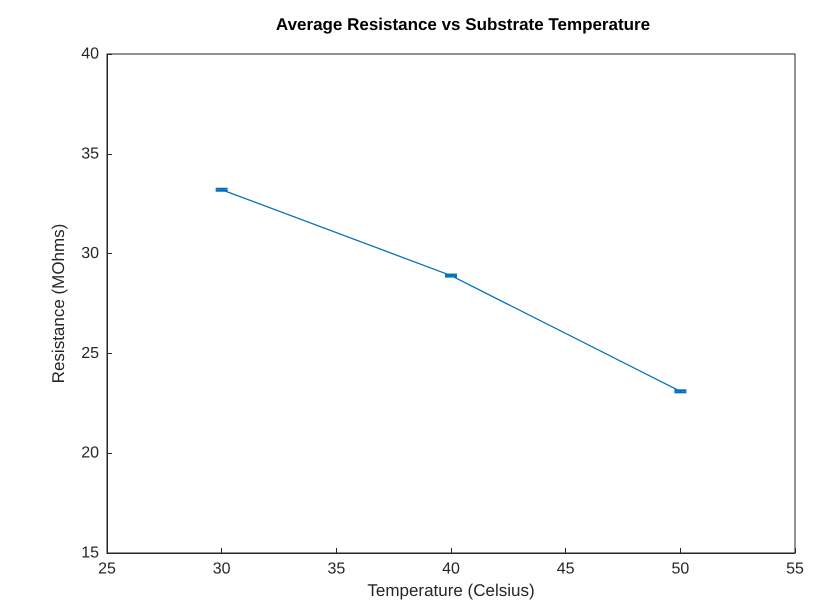 The height and width of the screenshot is (614, 825). Describe the element at coordinates (58, 304) in the screenshot. I see `y-axis-title: Resistance (MOhms)` at that location.